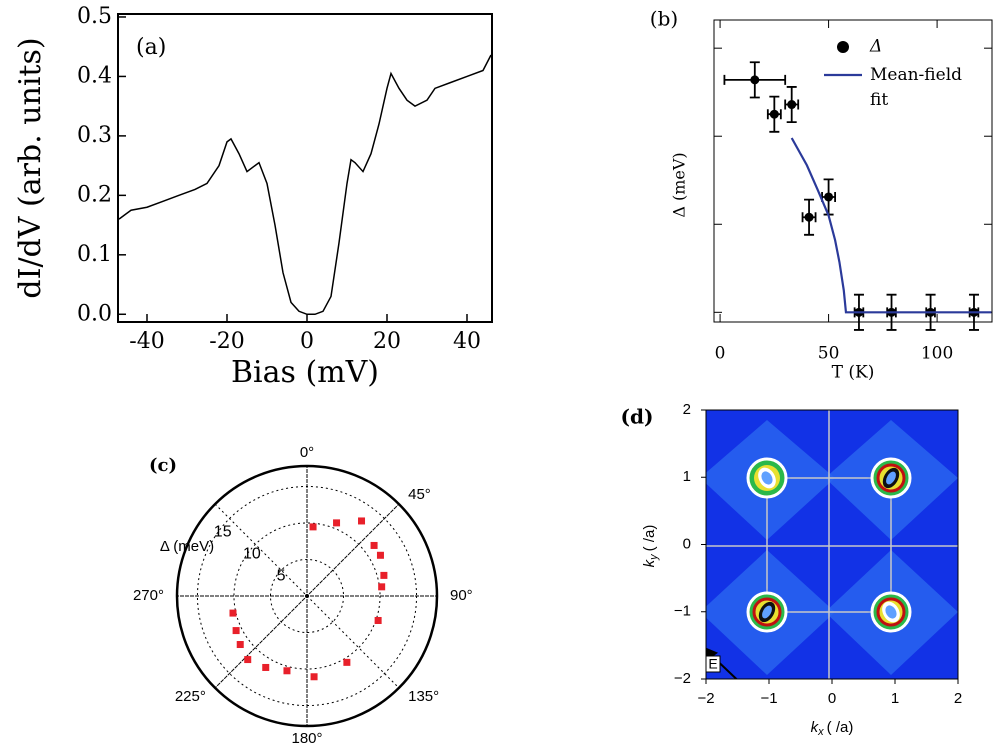 The width and height of the screenshot is (999, 746). I want to click on angle-tick-label: 180°, so click(306, 738).